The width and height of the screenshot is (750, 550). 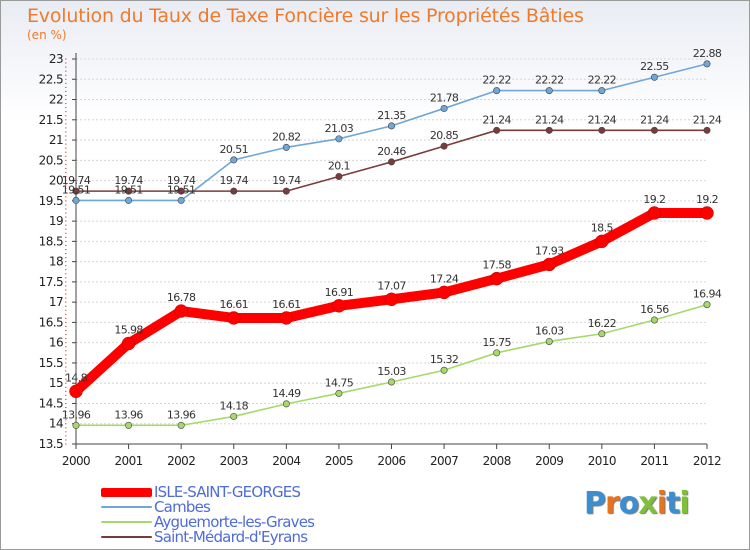 I want to click on y-tick-label: 23, so click(x=56, y=59).